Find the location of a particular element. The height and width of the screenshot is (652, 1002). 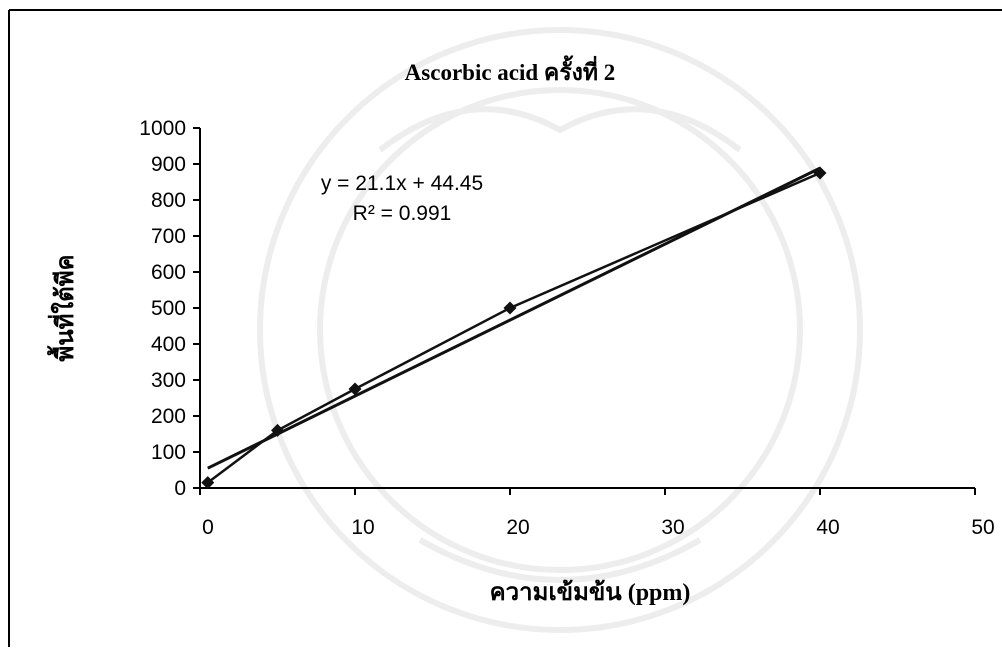

y-tick-label: 0 is located at coordinates (180, 488).